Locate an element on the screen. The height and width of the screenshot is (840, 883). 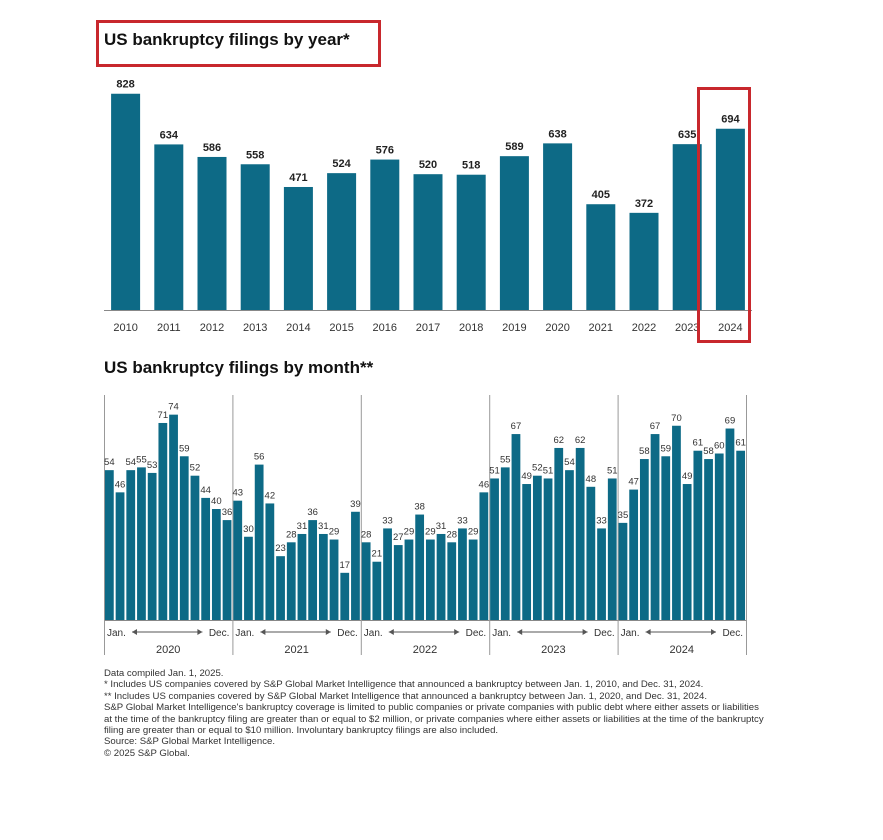
data-label-2019: 589 is located at coordinates (514, 147).